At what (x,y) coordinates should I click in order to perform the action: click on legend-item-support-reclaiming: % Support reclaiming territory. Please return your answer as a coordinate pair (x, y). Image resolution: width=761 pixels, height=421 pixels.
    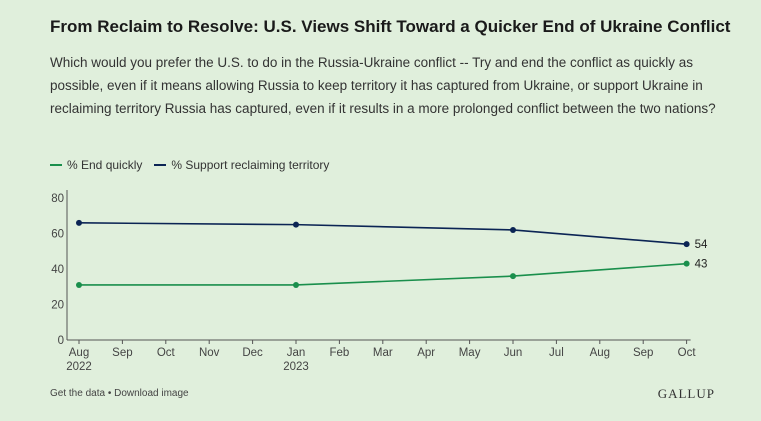
    Looking at the image, I should click on (241, 165).